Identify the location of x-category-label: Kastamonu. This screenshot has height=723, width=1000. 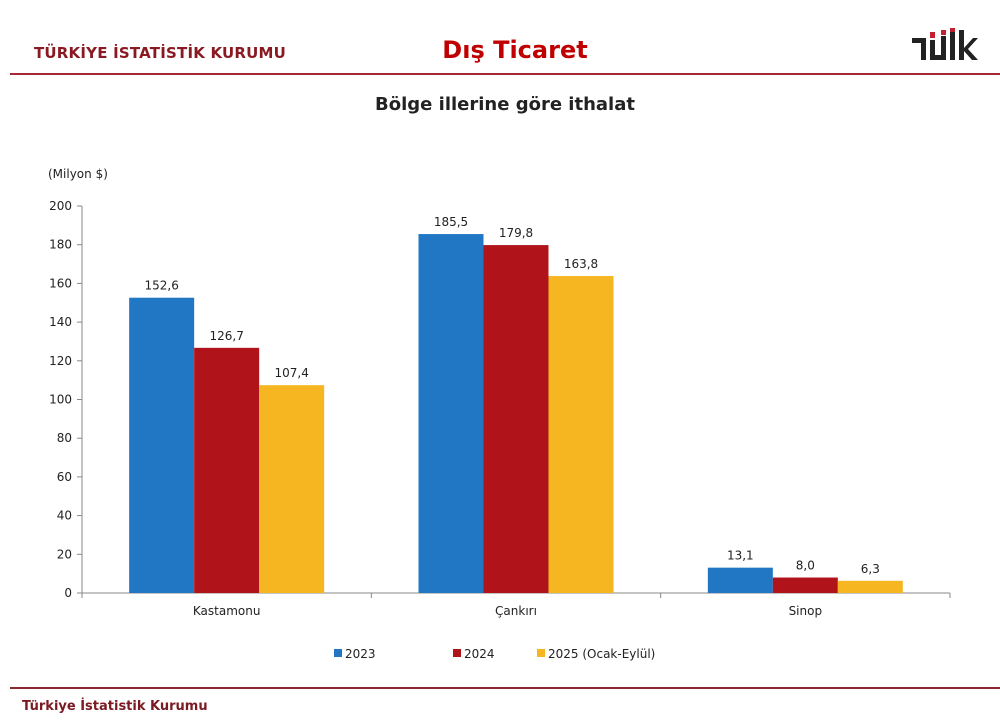
(227, 611).